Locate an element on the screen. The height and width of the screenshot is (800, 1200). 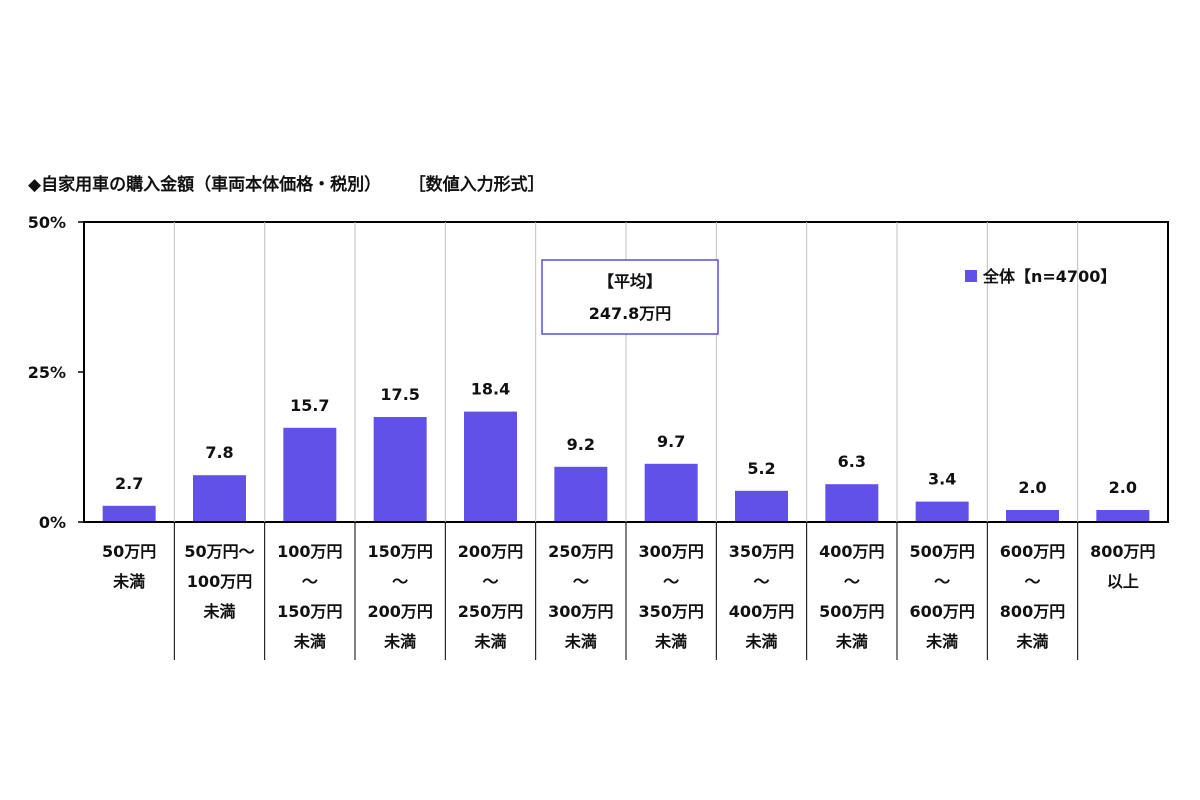
x-tick-label: 50万円～ is located at coordinates (219, 551).